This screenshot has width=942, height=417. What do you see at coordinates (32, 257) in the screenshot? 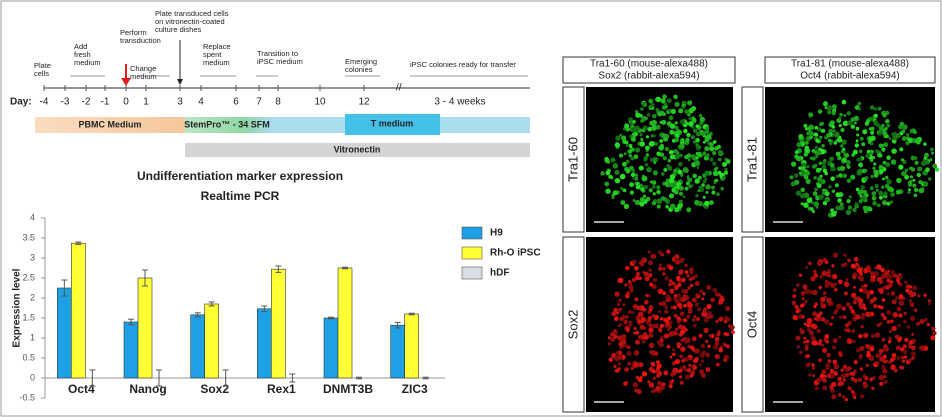
I see `y-tick-label: 3` at bounding box center [32, 257].